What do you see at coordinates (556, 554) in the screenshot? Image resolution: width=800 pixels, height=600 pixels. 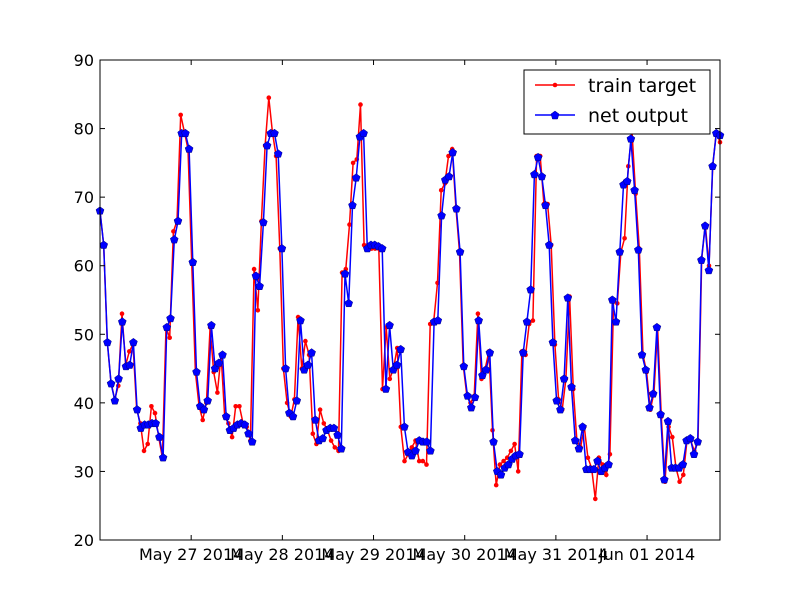 I see `x-tick-label: May 31 2014` at bounding box center [556, 554].